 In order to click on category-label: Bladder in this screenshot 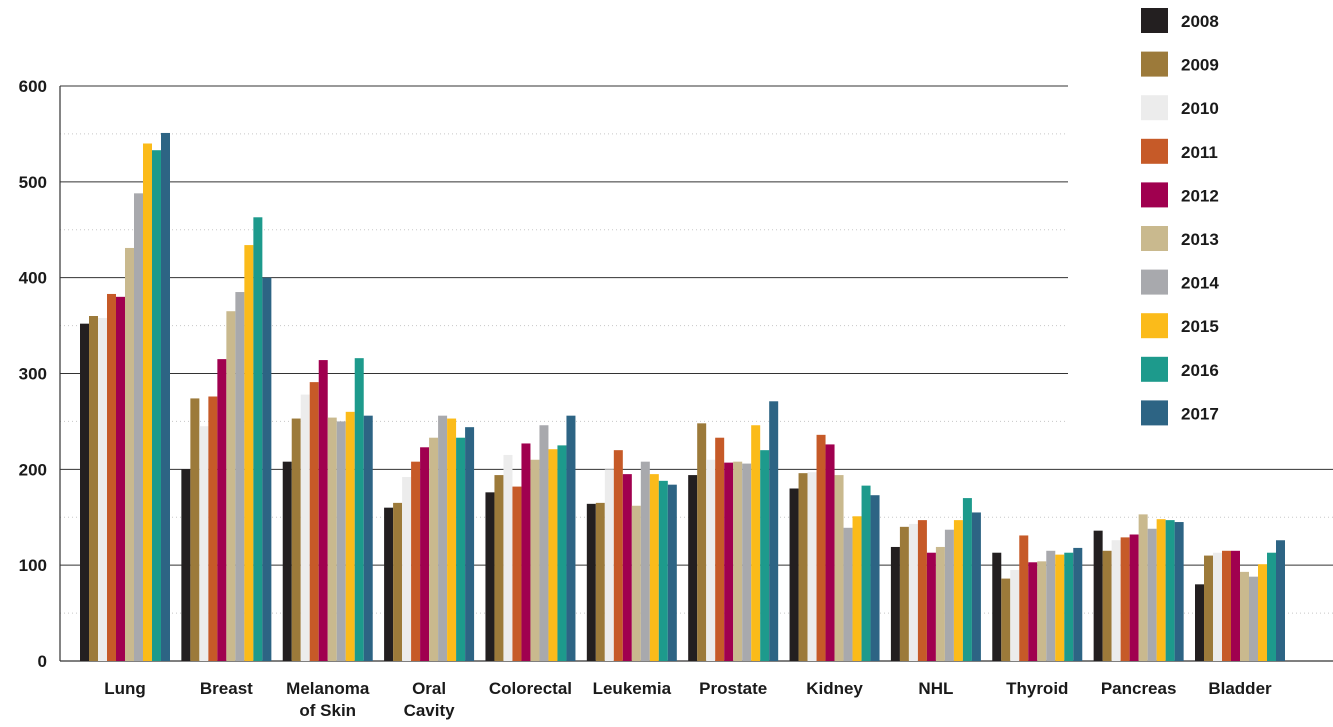, I will do `click(1240, 688)`.